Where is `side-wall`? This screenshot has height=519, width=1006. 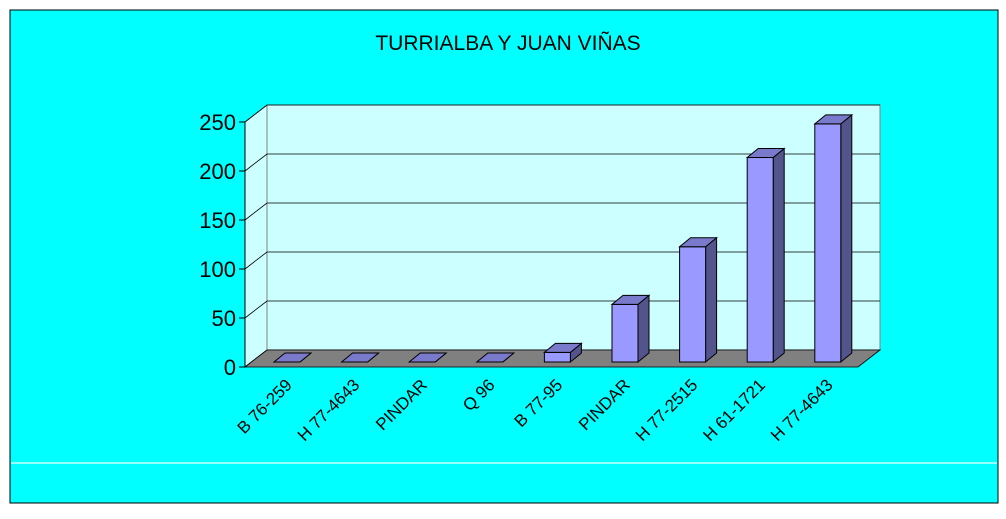
side-wall is located at coordinates (256, 236).